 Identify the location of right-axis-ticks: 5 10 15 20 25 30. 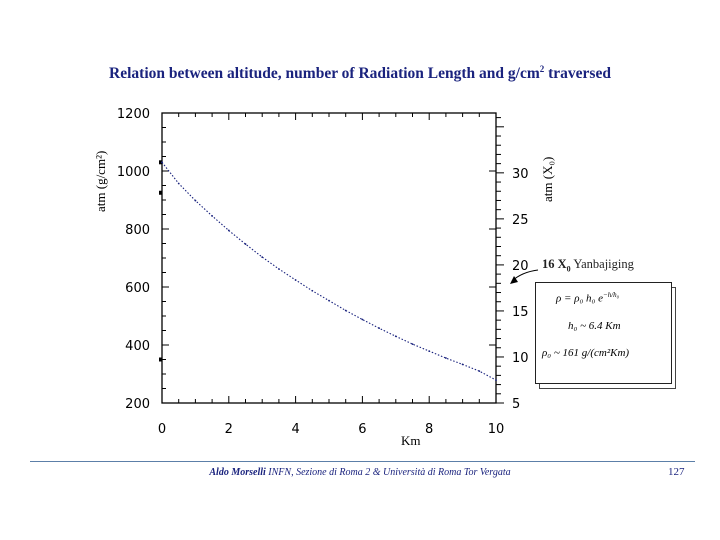
(512, 264).